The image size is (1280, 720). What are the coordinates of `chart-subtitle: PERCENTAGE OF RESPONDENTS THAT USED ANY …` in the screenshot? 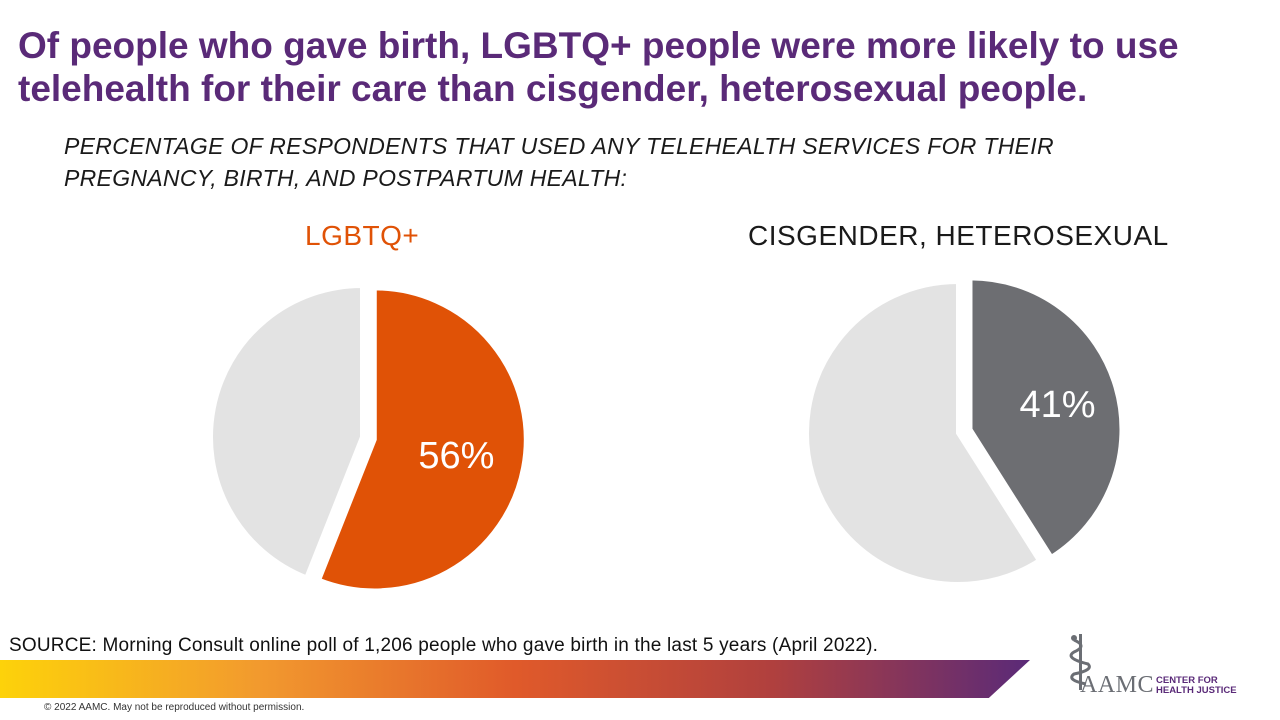 It's located at (559, 162).